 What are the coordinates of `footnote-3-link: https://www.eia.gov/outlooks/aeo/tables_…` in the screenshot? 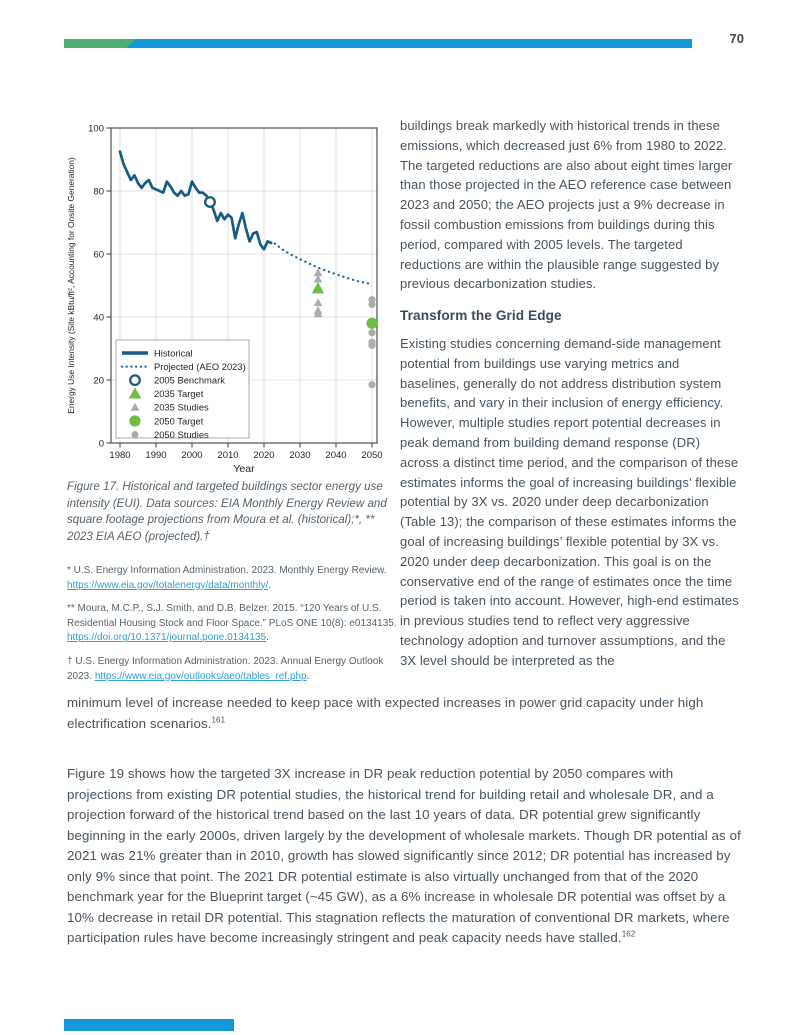 It's located at (200, 676).